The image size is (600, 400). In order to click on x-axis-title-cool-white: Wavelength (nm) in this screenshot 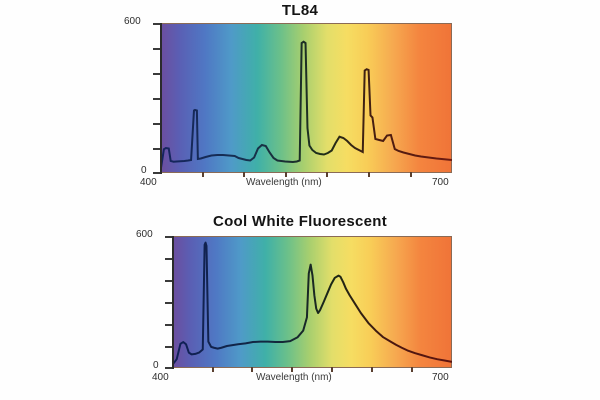, I will do `click(294, 377)`.